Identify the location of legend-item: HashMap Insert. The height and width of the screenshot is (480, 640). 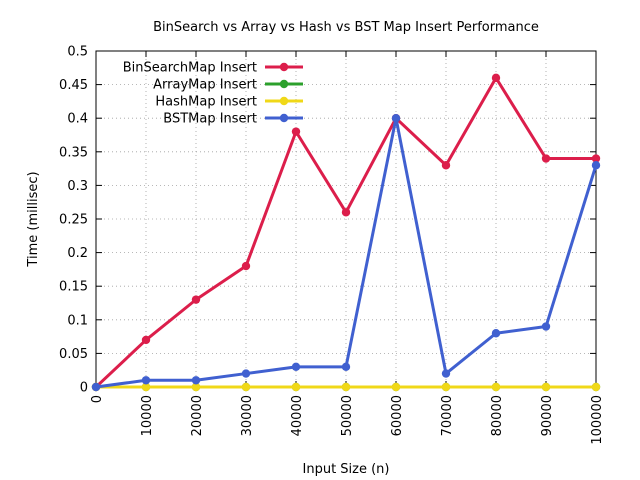
(229, 102).